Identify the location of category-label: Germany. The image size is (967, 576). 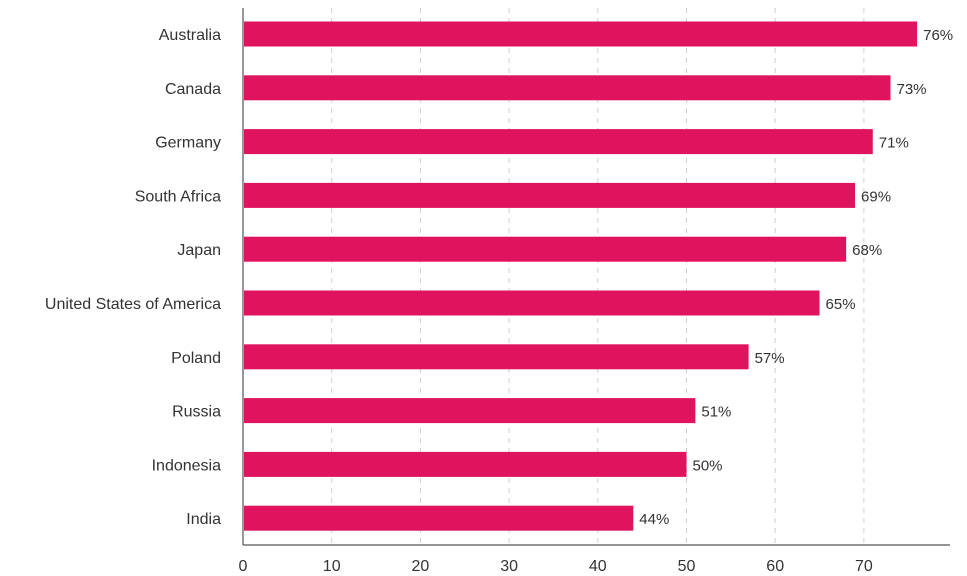
(188, 143).